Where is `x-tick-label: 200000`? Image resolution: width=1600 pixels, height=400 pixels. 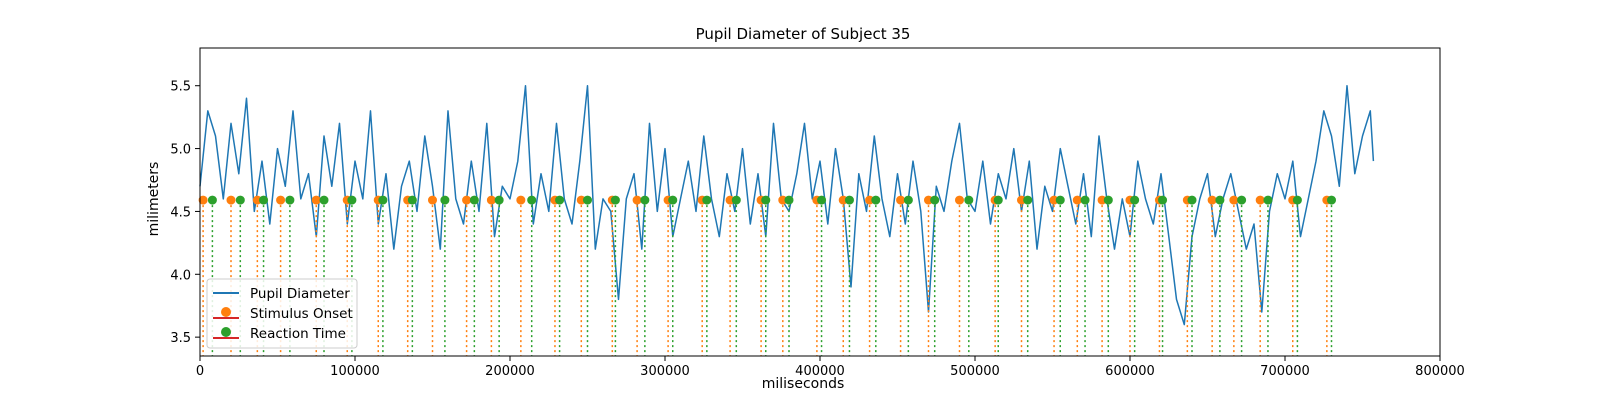
x-tick-label: 200000 is located at coordinates (510, 371).